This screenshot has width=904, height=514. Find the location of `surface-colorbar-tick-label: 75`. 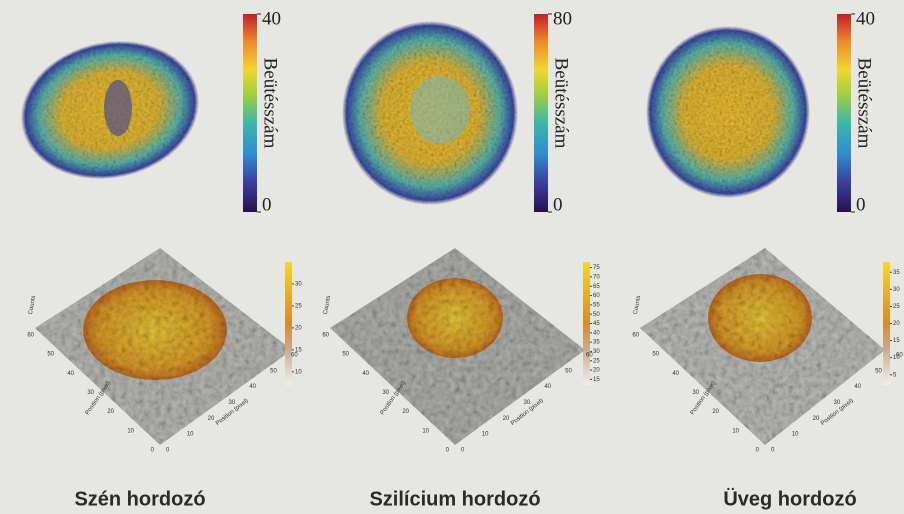

surface-colorbar-tick-label: 75 is located at coordinates (596, 268).